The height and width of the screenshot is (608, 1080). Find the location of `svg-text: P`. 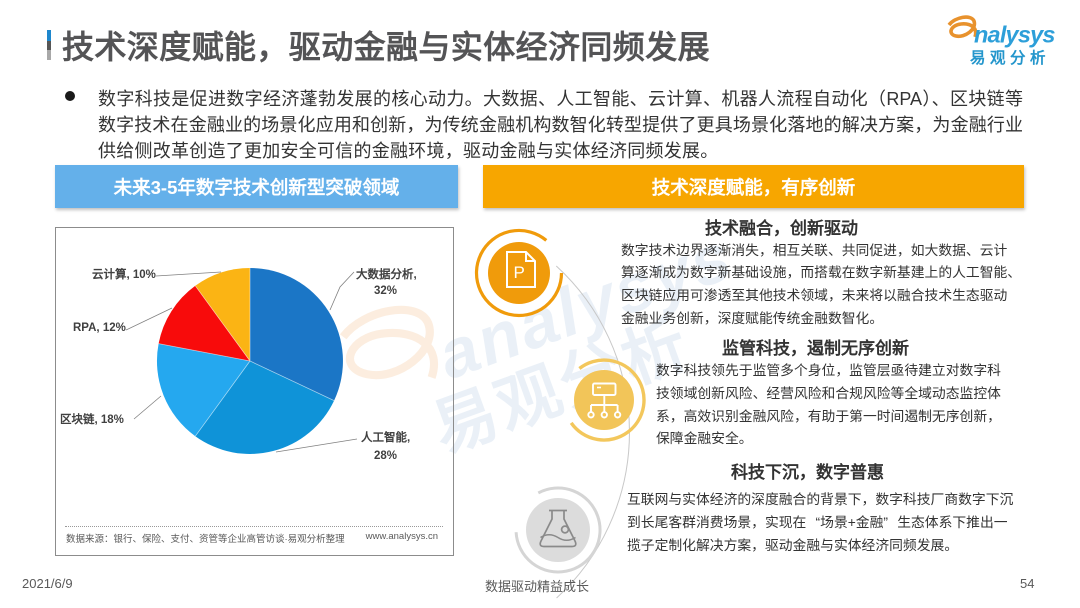

svg-text: P is located at coordinates (519, 272).